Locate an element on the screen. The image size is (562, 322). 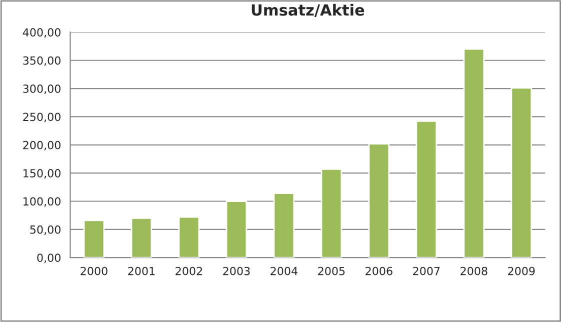
chart-title: Umsatz/Aktie is located at coordinates (308, 10).